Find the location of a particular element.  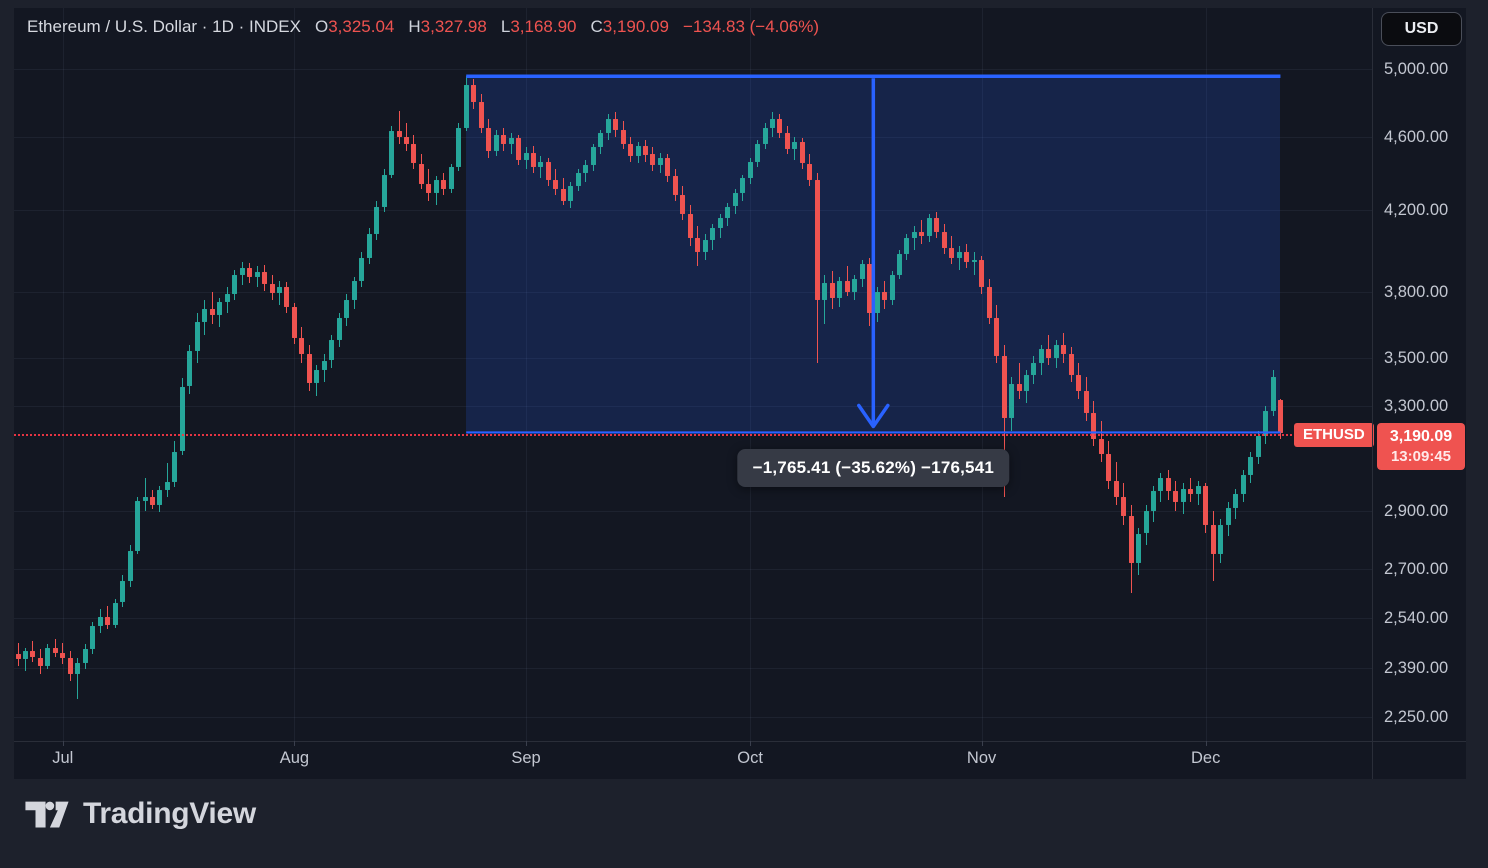

ohlc-low: L3,168.90 is located at coordinates (538, 26).